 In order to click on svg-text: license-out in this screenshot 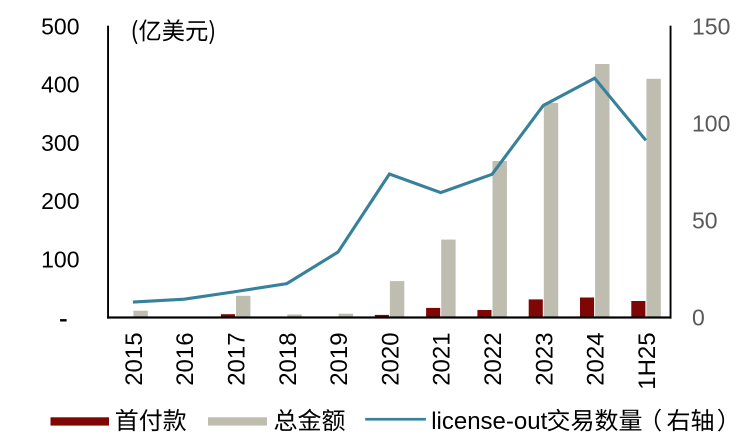, I will do `click(489, 421)`.